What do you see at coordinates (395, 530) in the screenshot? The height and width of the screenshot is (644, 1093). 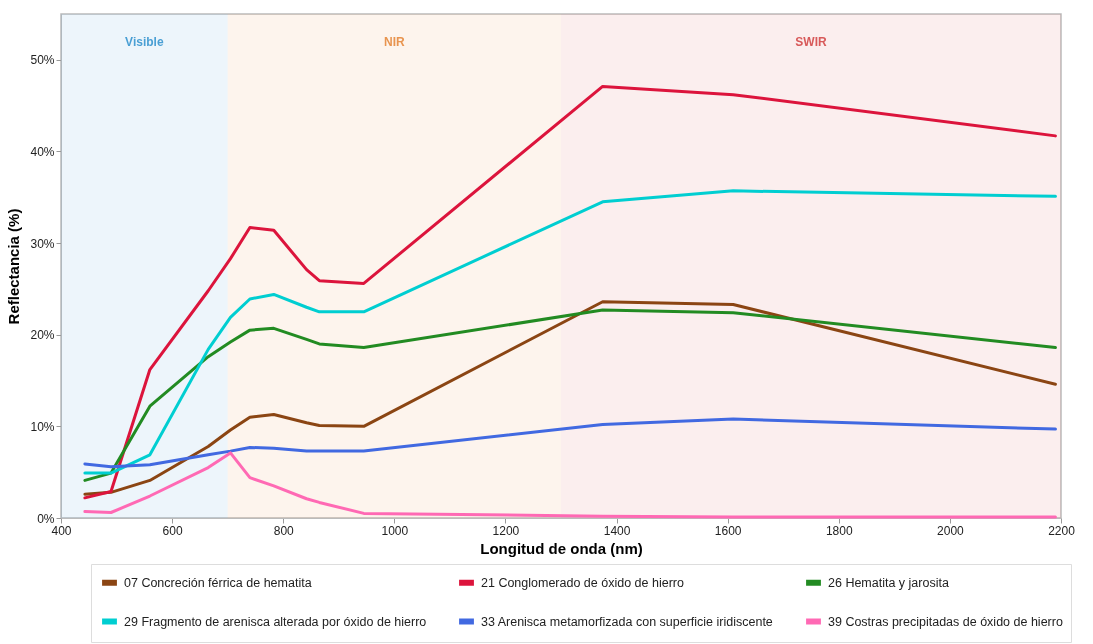 I see `x-tick-label: 1000` at bounding box center [395, 530].